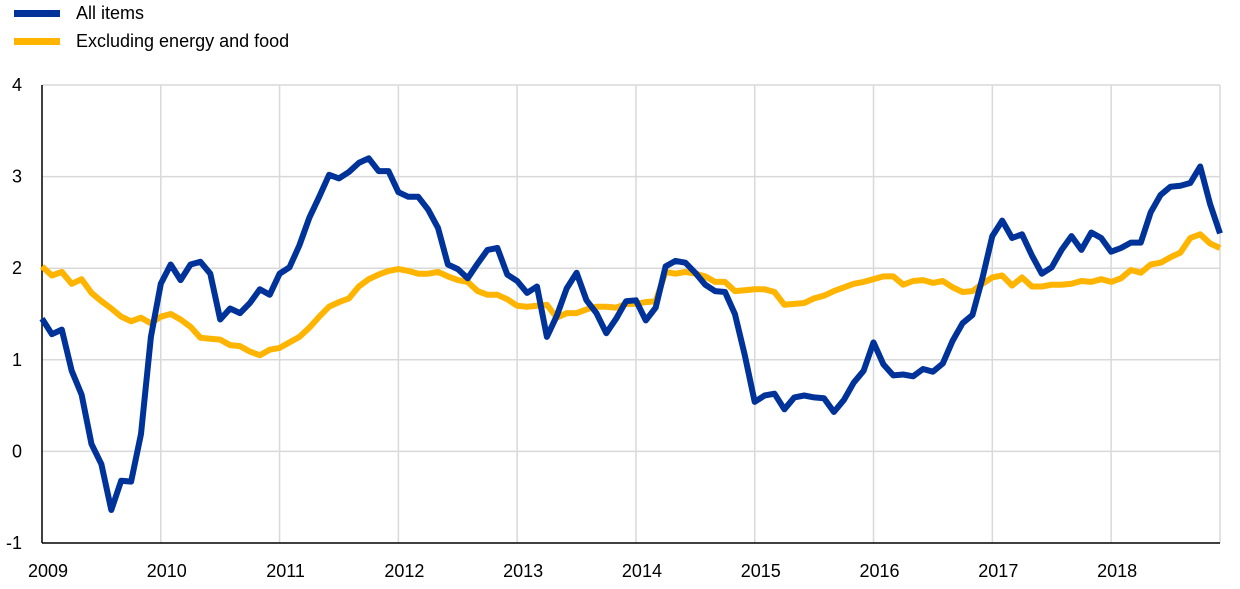 The width and height of the screenshot is (1240, 589). I want to click on x-tick-label-2015: 2015, so click(761, 571).